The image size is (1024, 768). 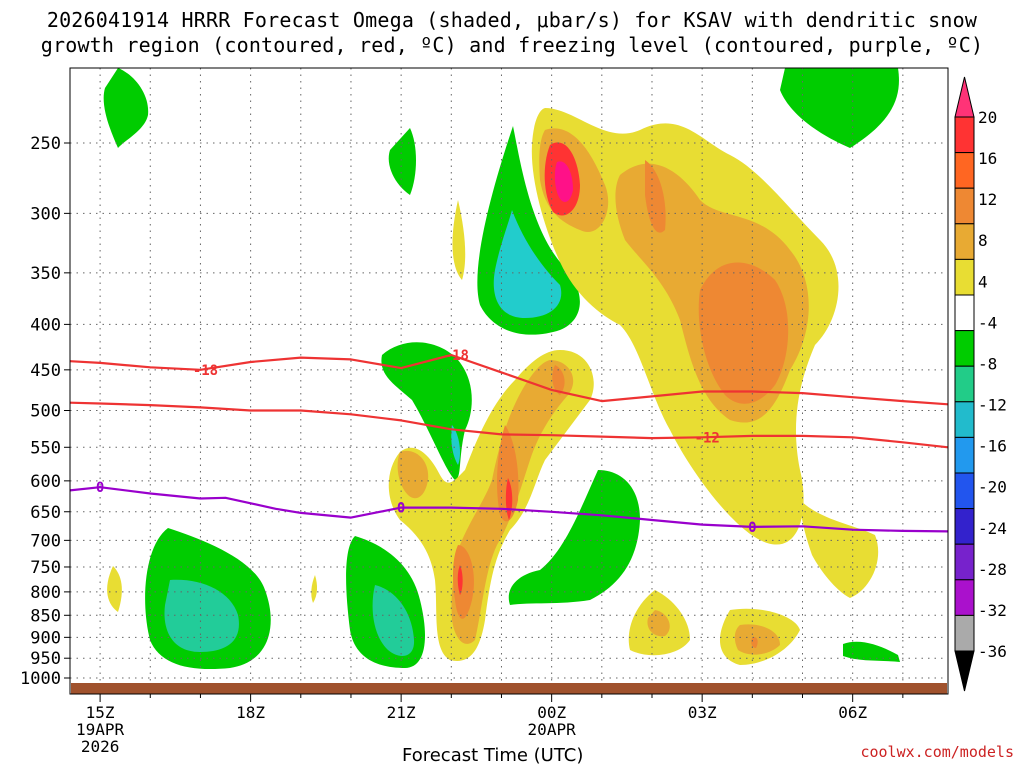 I want to click on x-tick-label: 18Z, so click(x=250, y=712).